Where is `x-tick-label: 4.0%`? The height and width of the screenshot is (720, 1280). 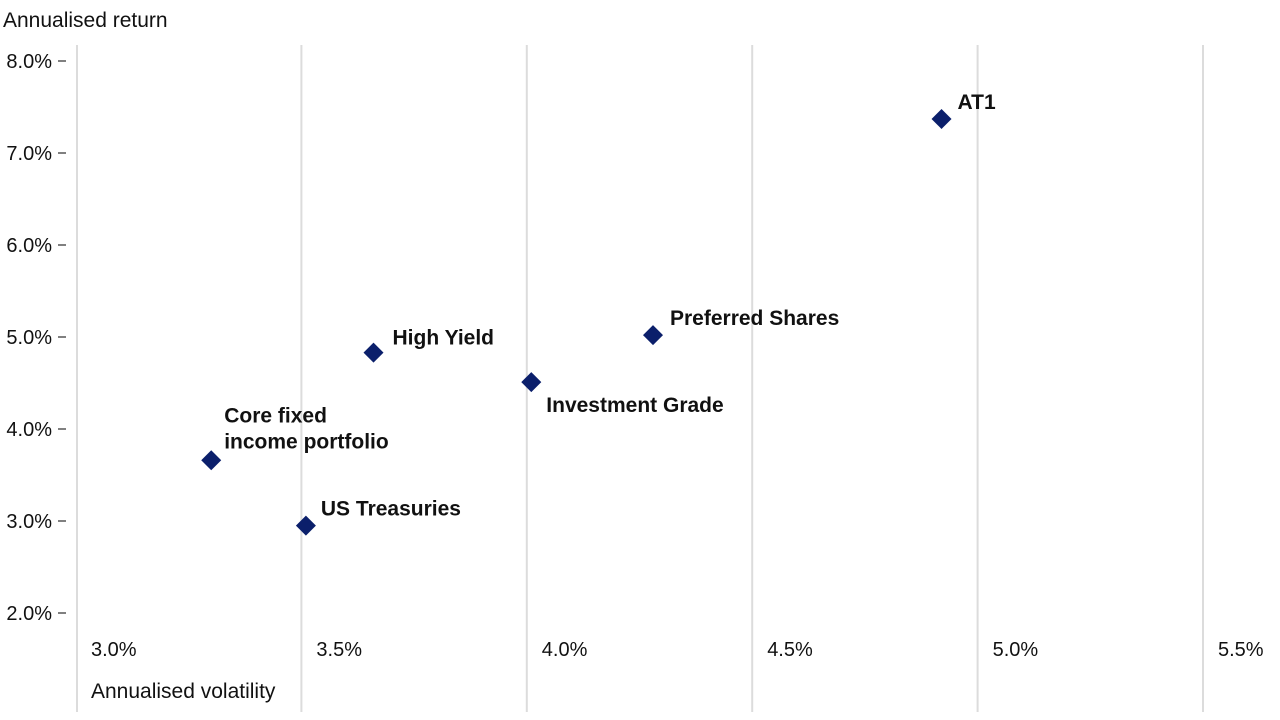 x-tick-label: 4.0% is located at coordinates (565, 650).